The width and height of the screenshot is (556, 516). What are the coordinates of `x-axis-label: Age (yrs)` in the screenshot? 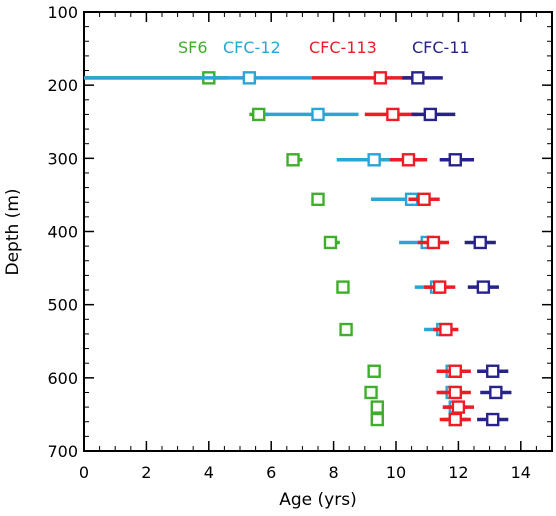 It's located at (317, 500).